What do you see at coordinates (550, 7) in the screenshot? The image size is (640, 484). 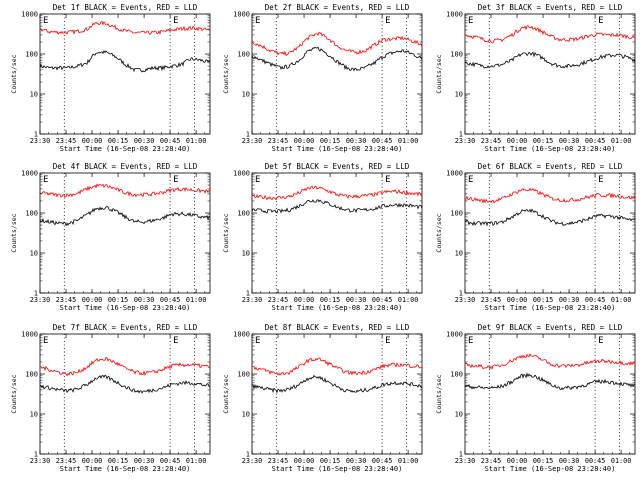 I see `chart-title: Det 3f BLACK = Events, RED = LLD` at bounding box center [550, 7].